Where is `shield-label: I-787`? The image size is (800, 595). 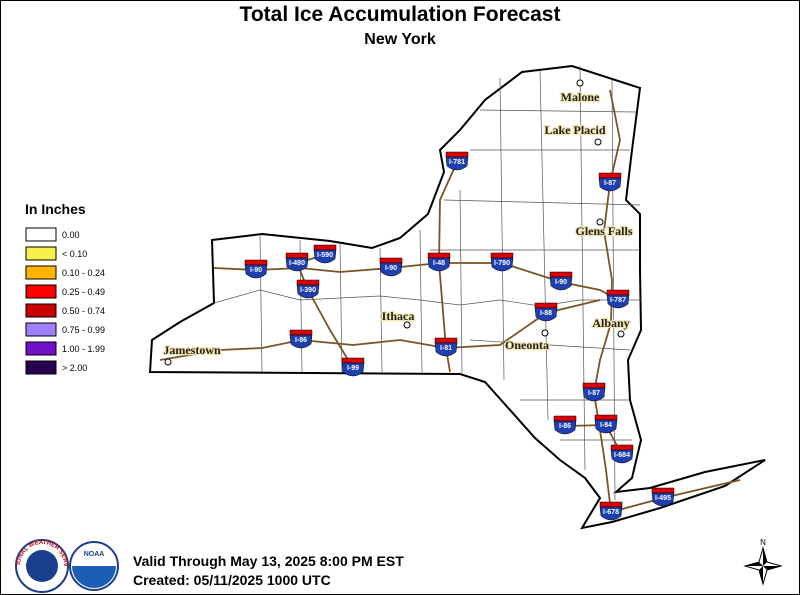 shield-label: I-787 is located at coordinates (618, 300).